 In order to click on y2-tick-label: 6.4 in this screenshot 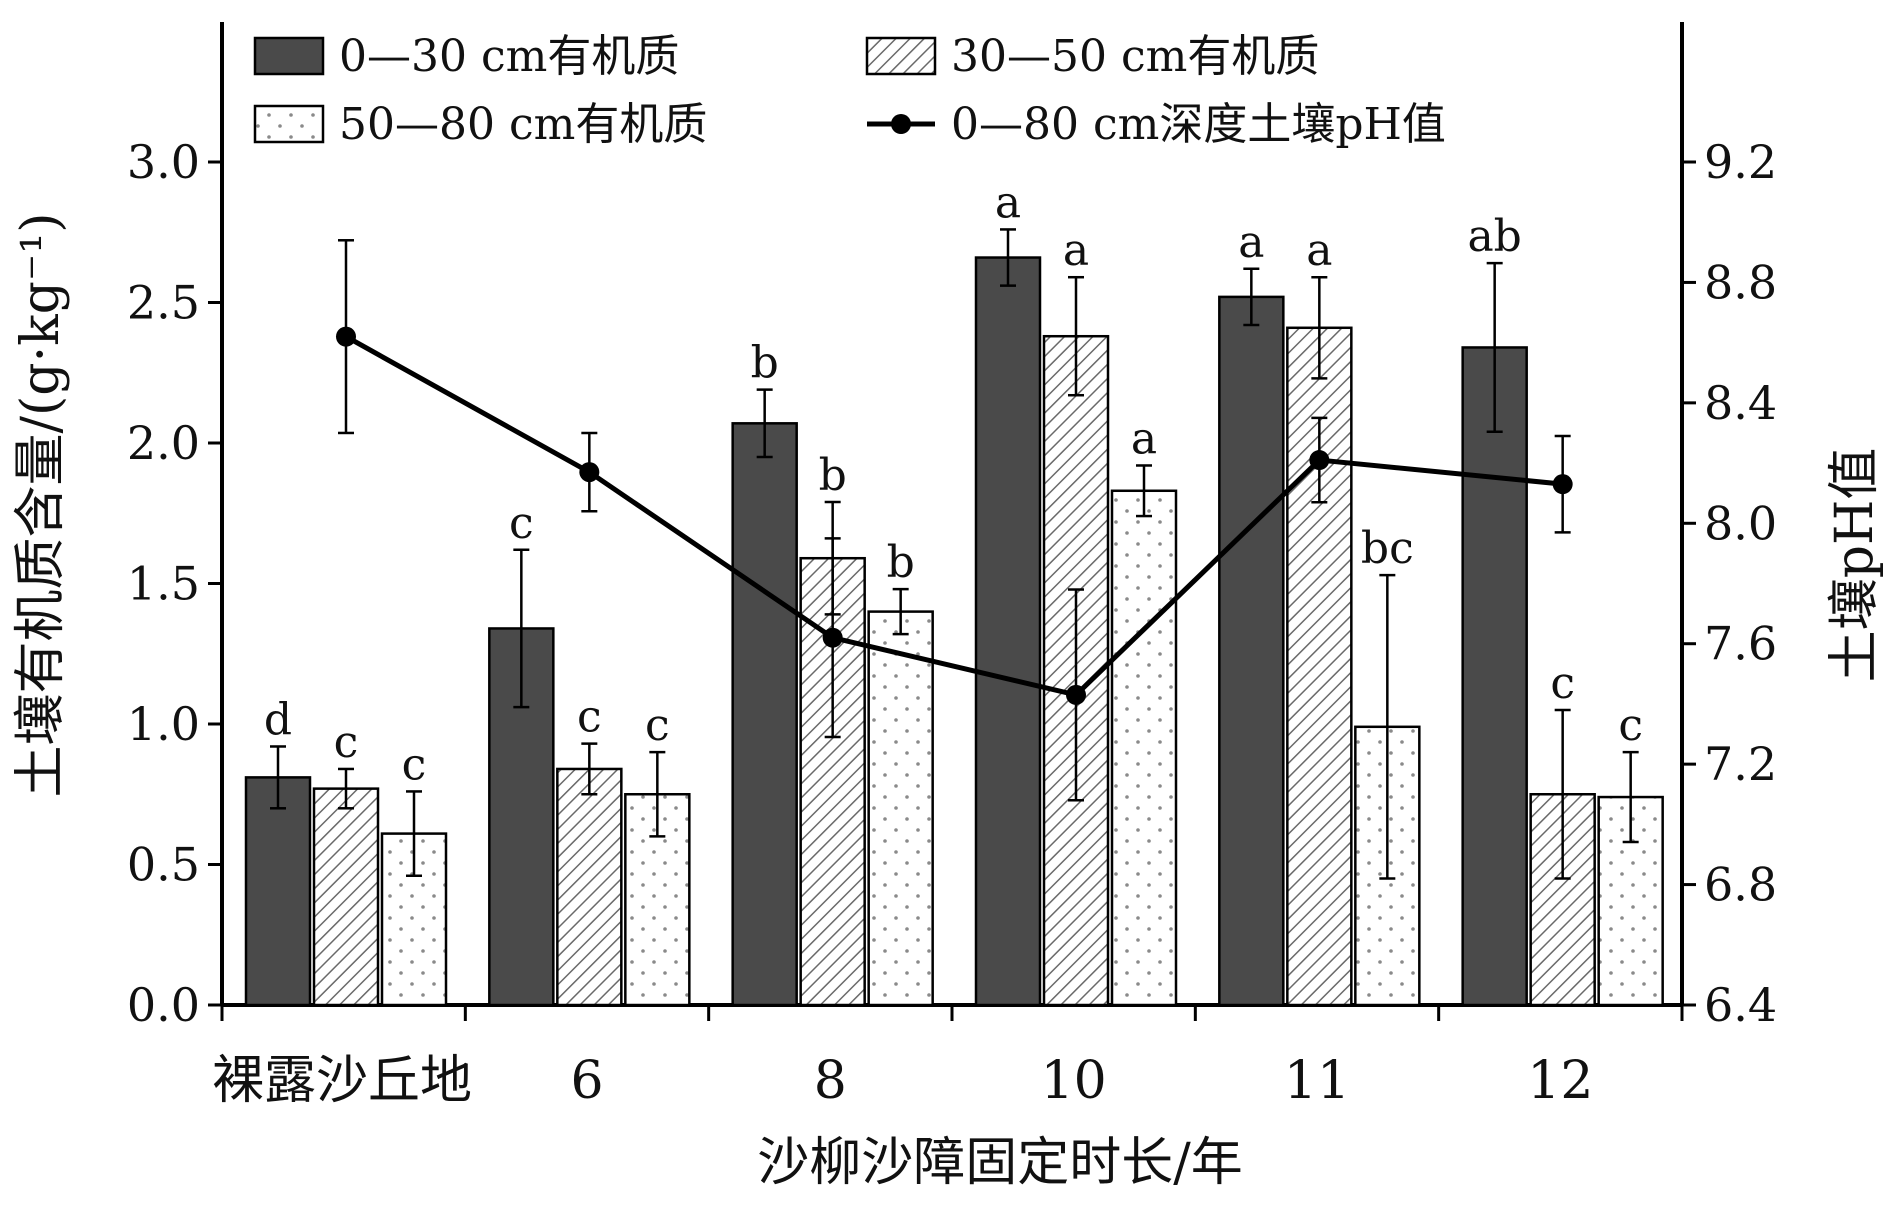, I will do `click(1740, 1005)`.